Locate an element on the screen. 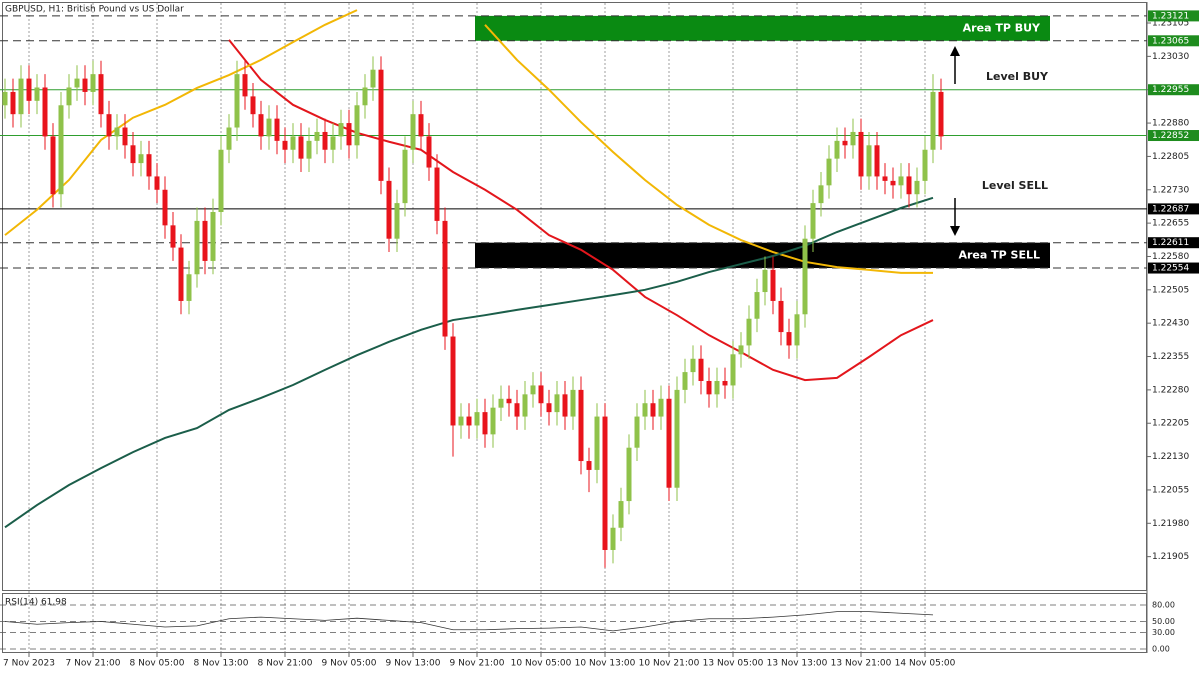 This screenshot has height=675, width=1200. x-tick-label: 9 Nov 05:00 is located at coordinates (349, 664).